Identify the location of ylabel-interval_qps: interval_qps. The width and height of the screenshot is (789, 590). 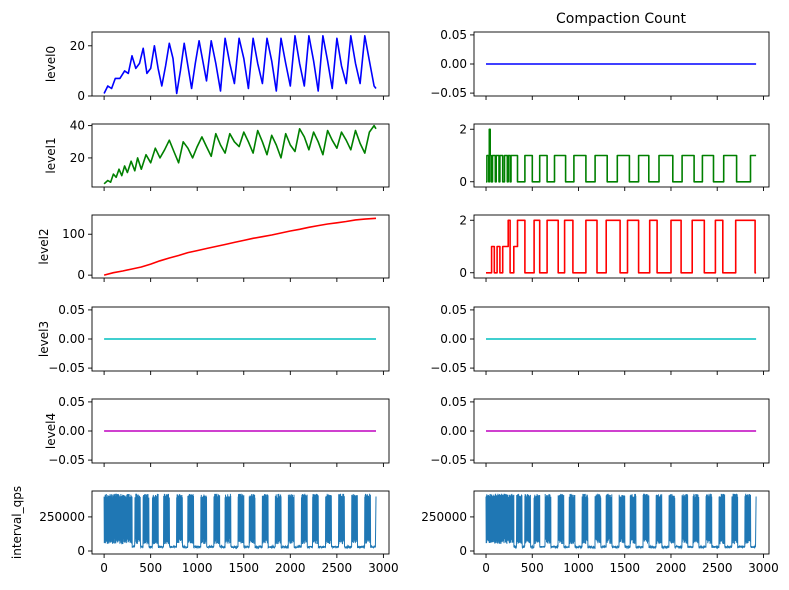
(17, 522).